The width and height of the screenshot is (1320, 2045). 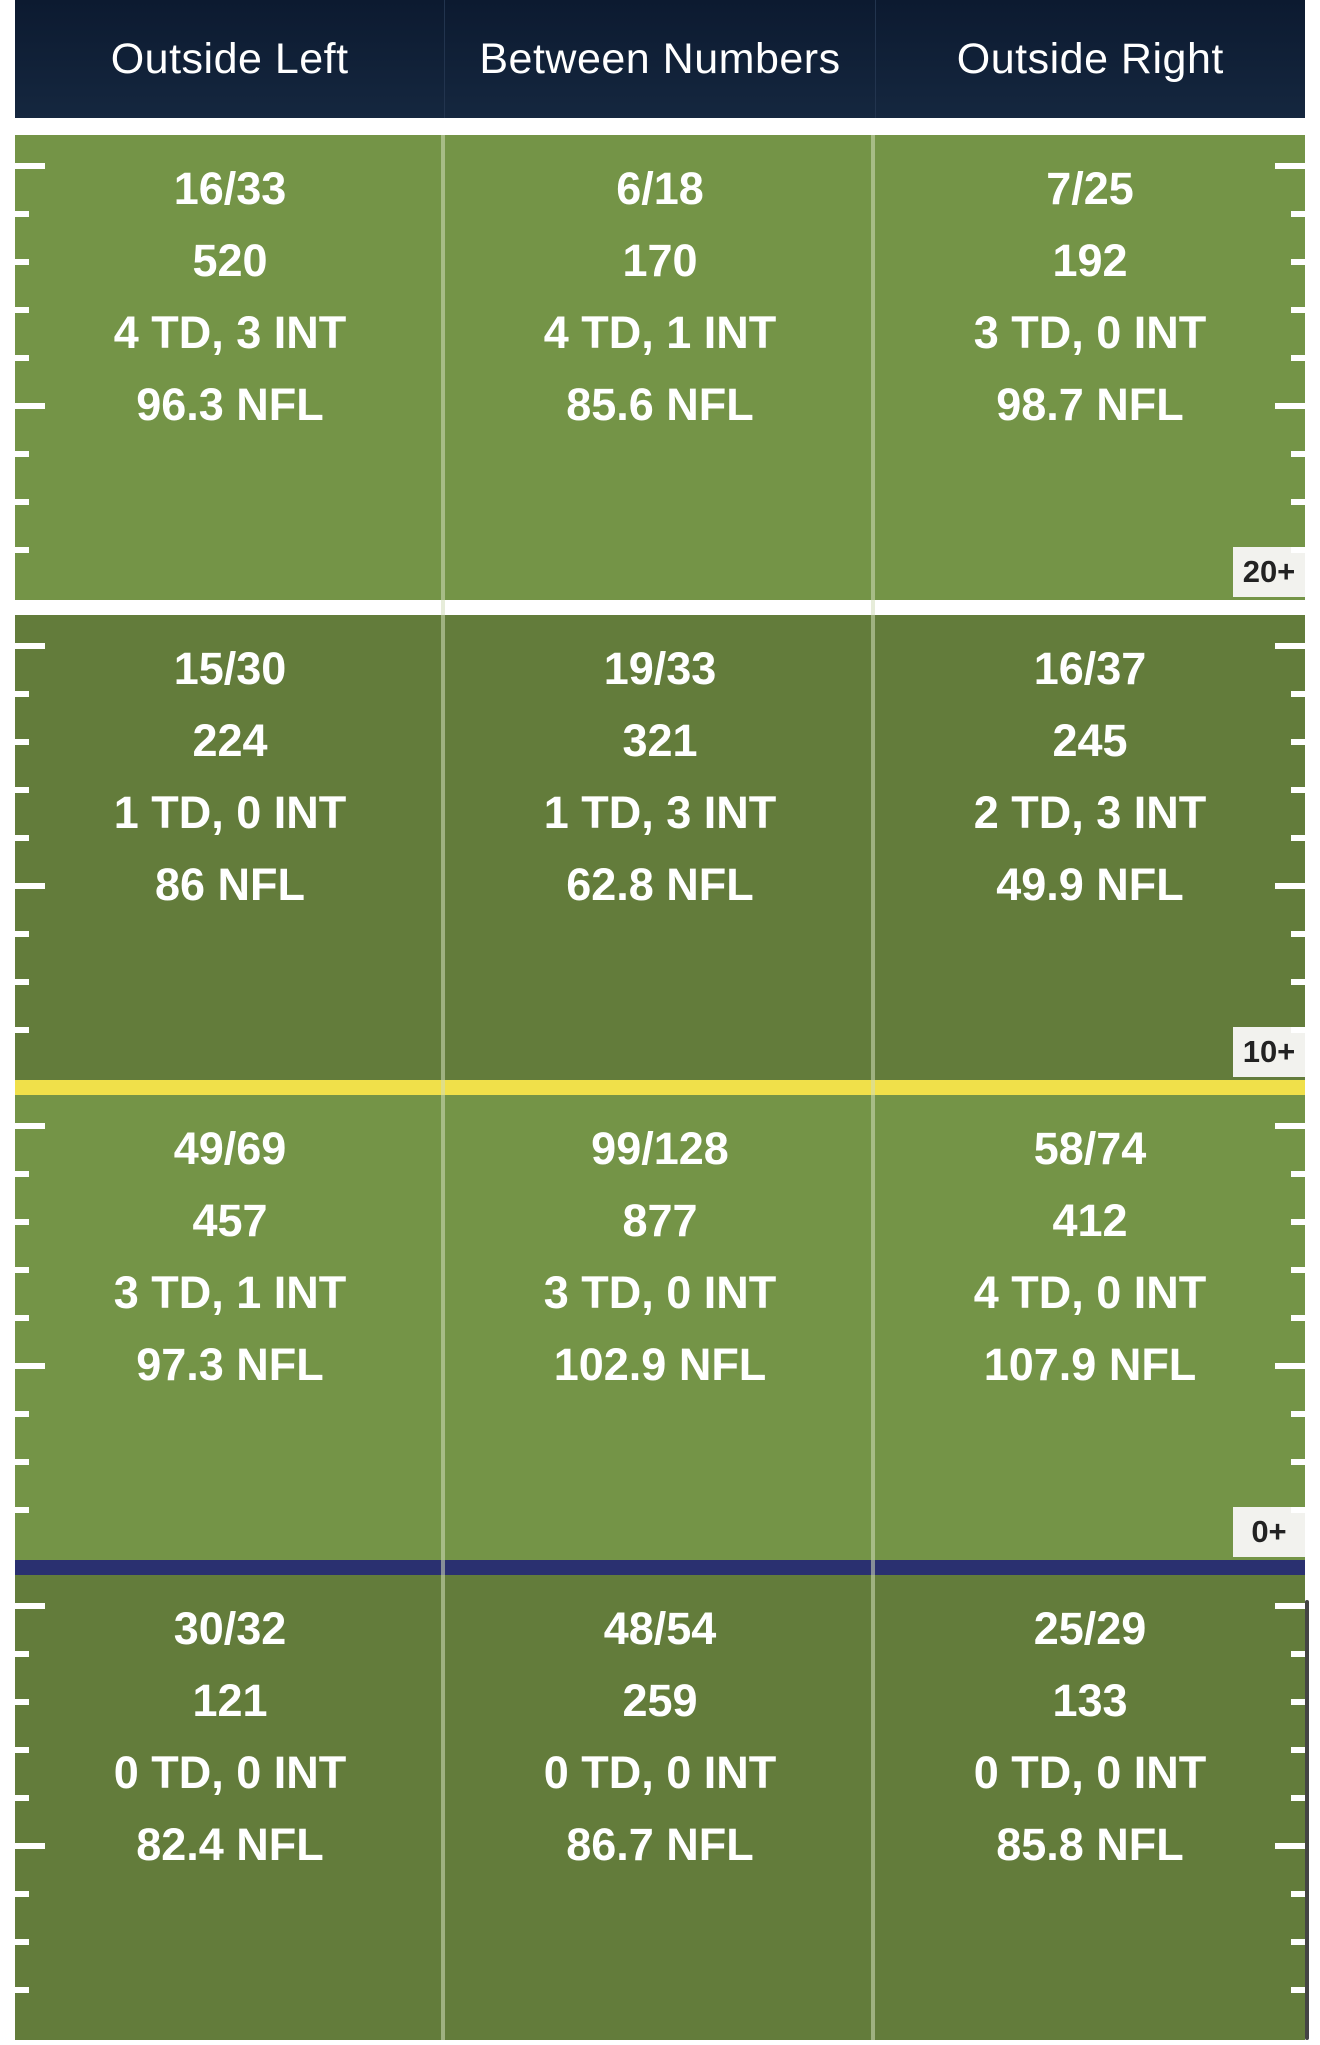 I want to click on td-int: 4 TD, 3 INT, so click(x=230, y=332).